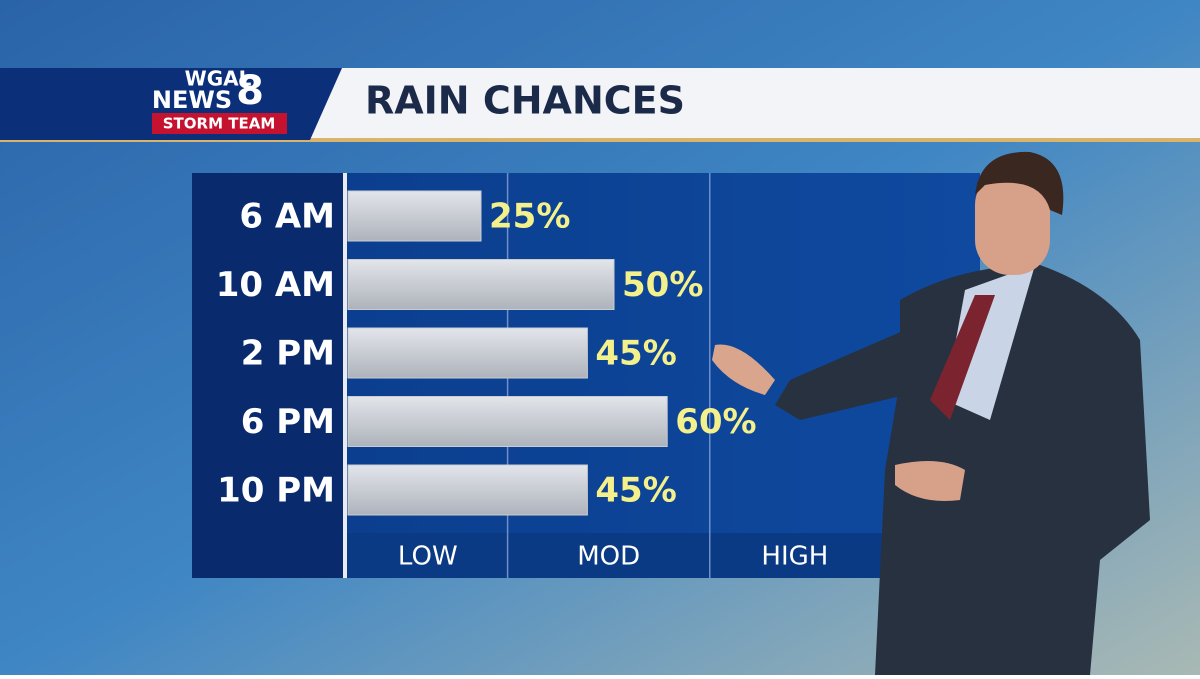 The width and height of the screenshot is (1200, 679). Describe the element at coordinates (276, 491) in the screenshot. I see `category-label: 10 PM` at that location.